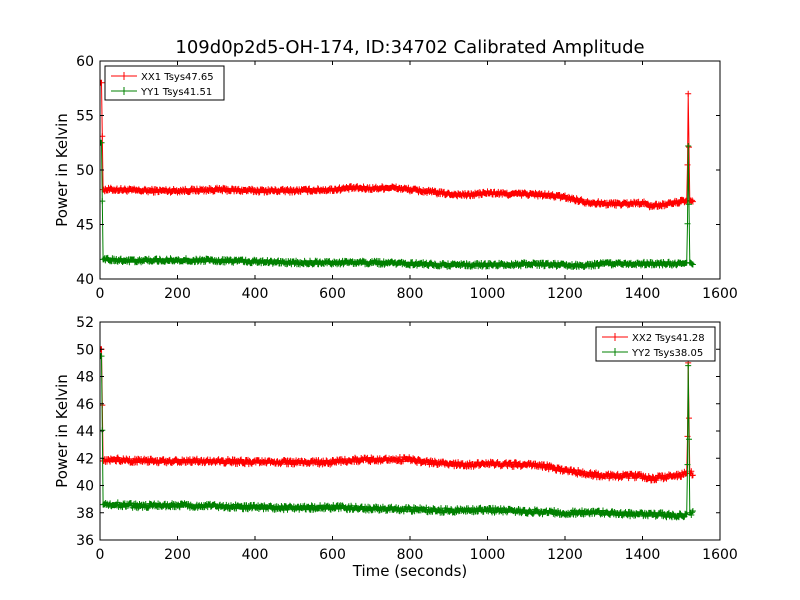  What do you see at coordinates (85, 117) in the screenshot?
I see `y-tick-label: 55` at bounding box center [85, 117].